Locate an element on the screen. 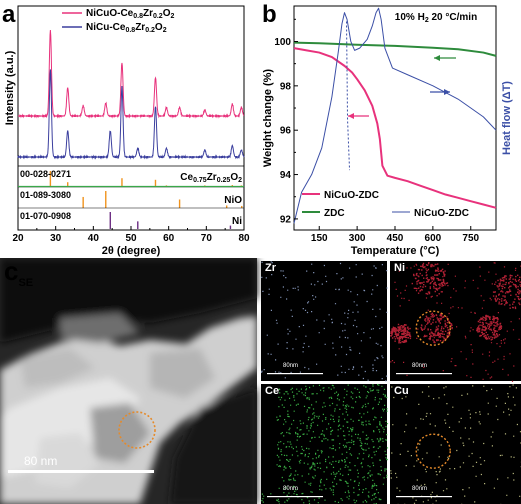  x-tick-label: 40 is located at coordinates (94, 238).